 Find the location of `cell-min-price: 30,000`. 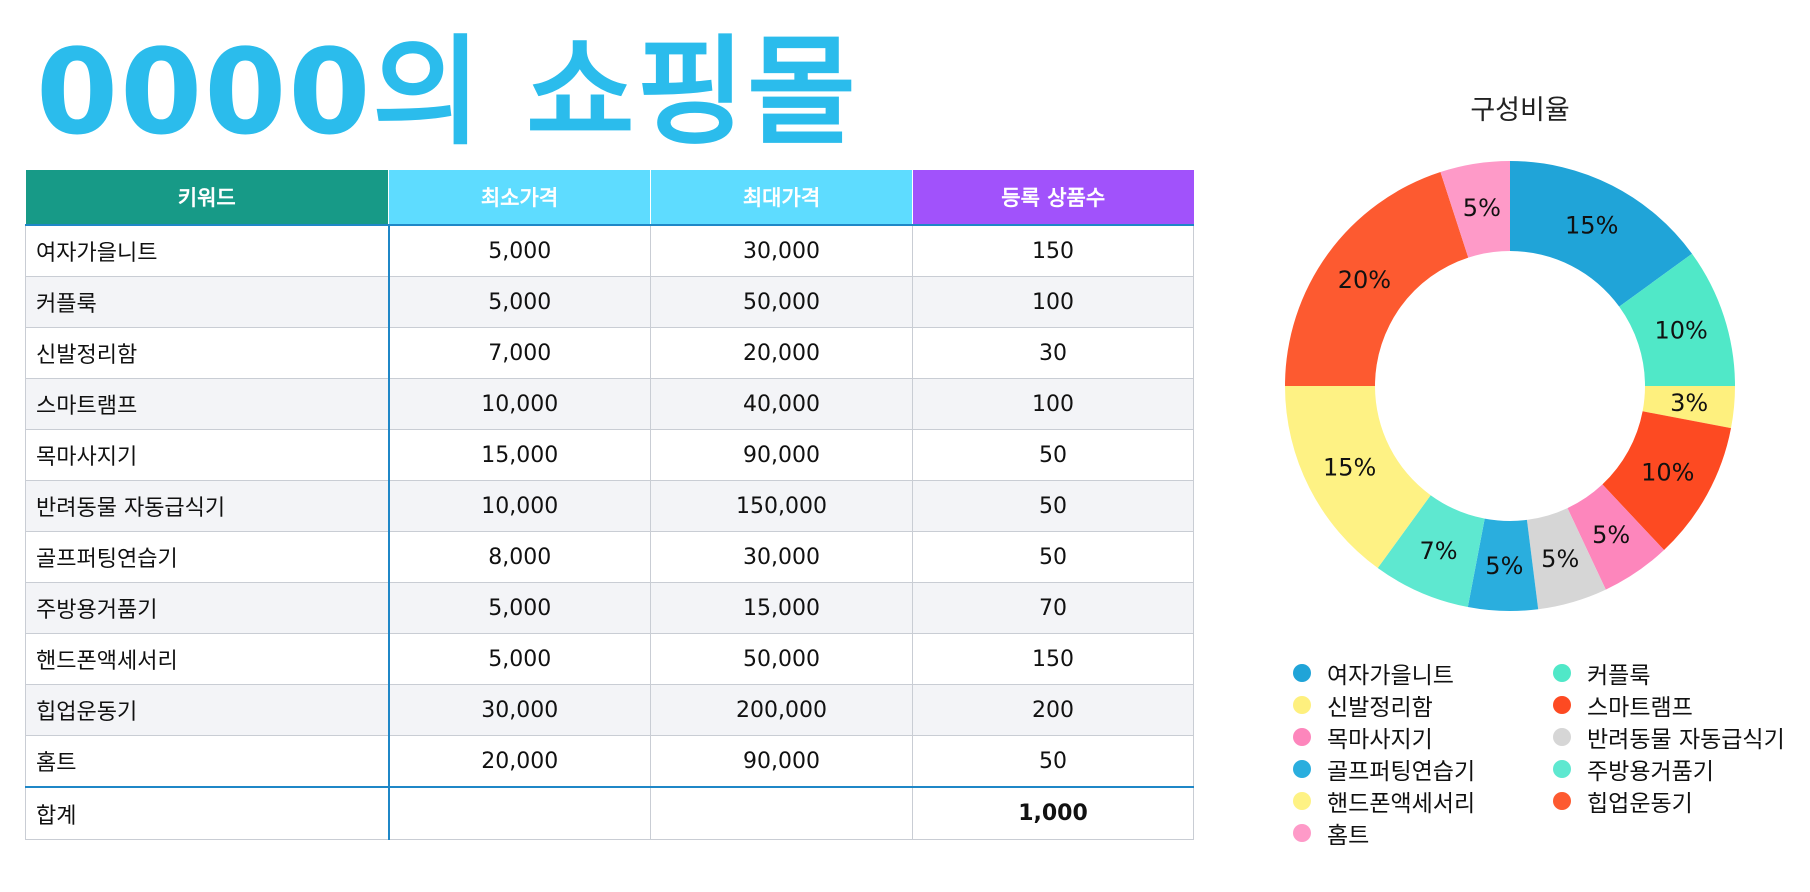

cell-min-price: 30,000 is located at coordinates (519, 710).